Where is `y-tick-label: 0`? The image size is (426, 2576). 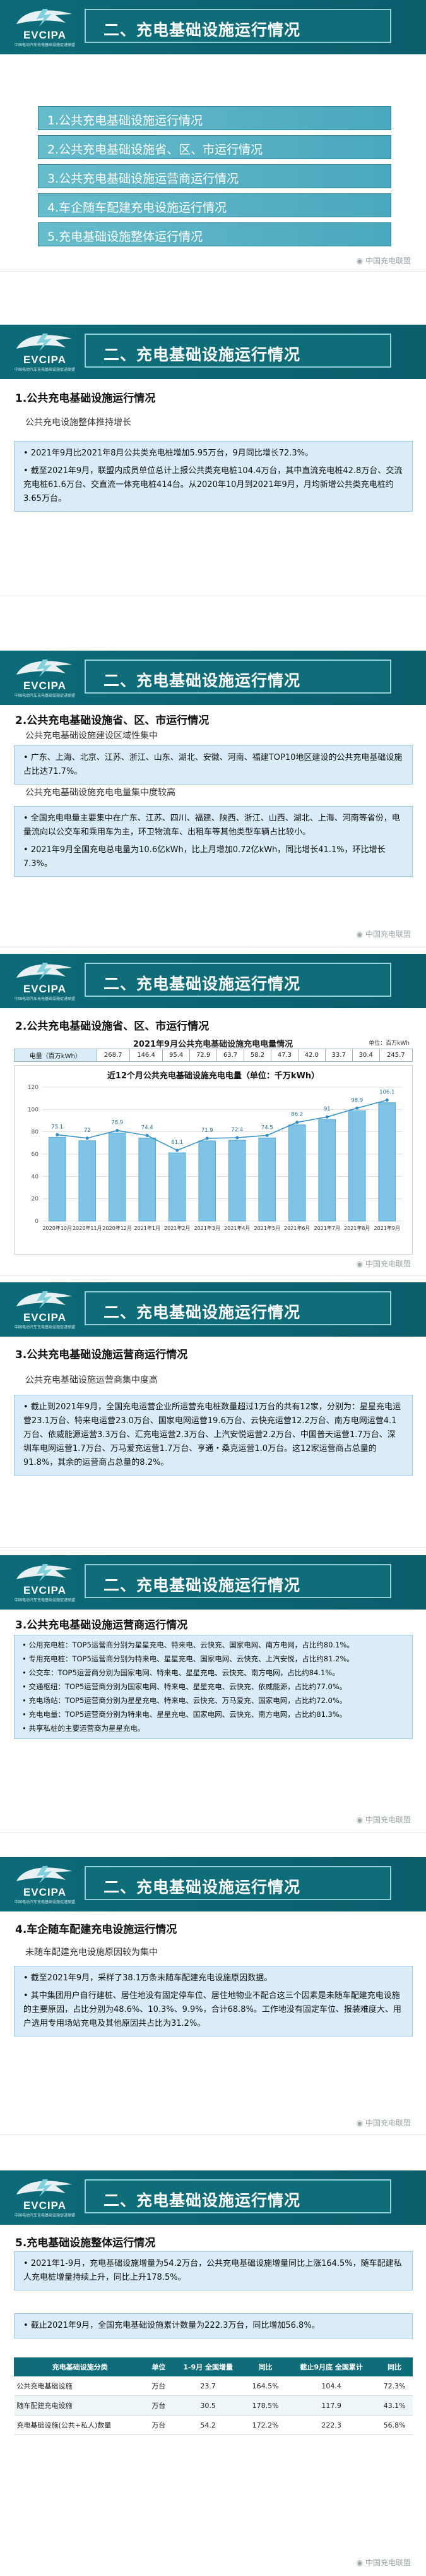
y-tick-label: 0 is located at coordinates (36, 1222).